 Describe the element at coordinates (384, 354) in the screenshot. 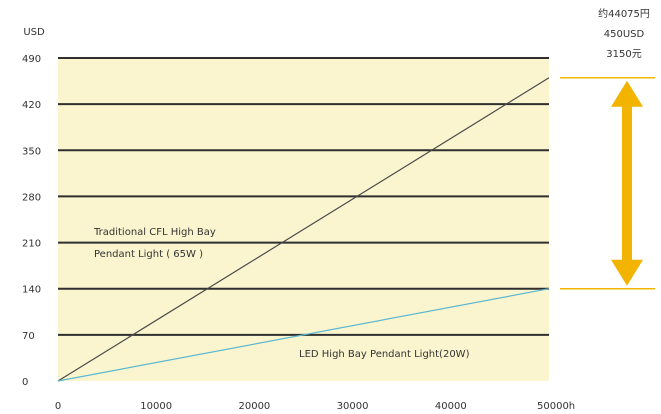

I see `series-label-led: LED High Bay Pendant Light(20W)` at that location.